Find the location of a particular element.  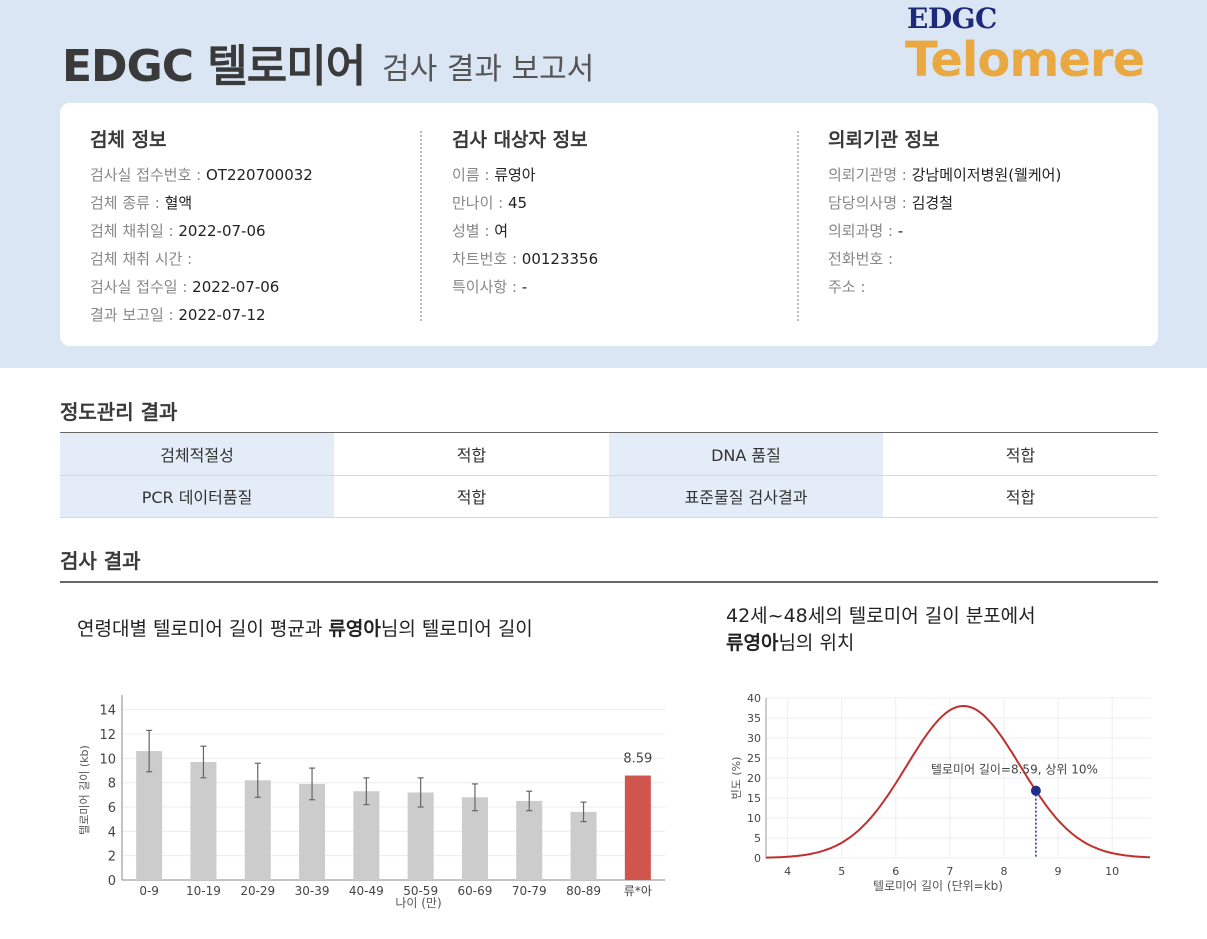

field-label: 검체 종류 : is located at coordinates (127, 203).